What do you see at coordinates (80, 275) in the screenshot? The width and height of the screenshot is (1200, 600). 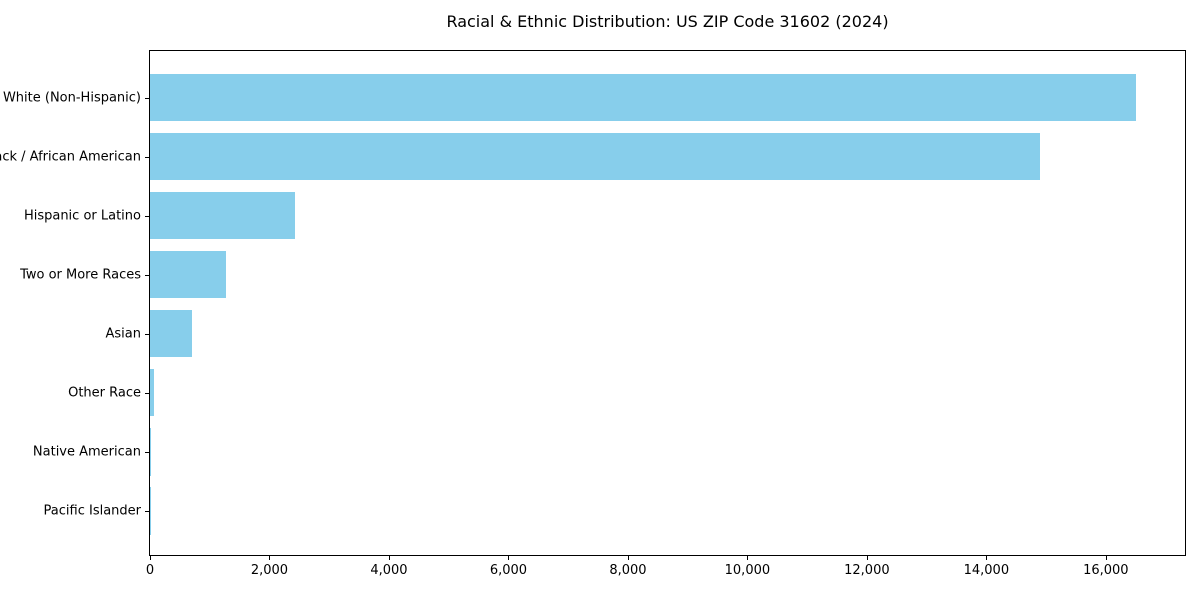 I see `y-tick-label: Two or More Races` at bounding box center [80, 275].